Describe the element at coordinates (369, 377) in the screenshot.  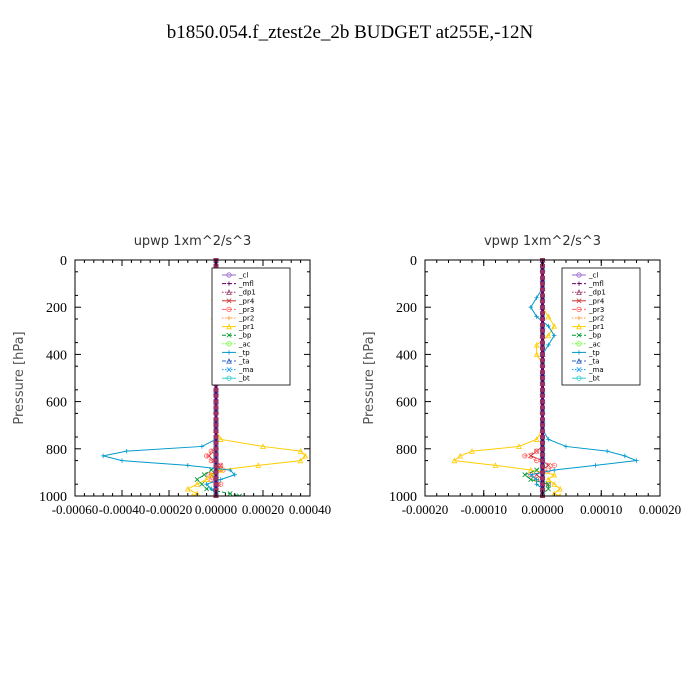
I see `y-axis-label: Pressure [hPa]` at that location.